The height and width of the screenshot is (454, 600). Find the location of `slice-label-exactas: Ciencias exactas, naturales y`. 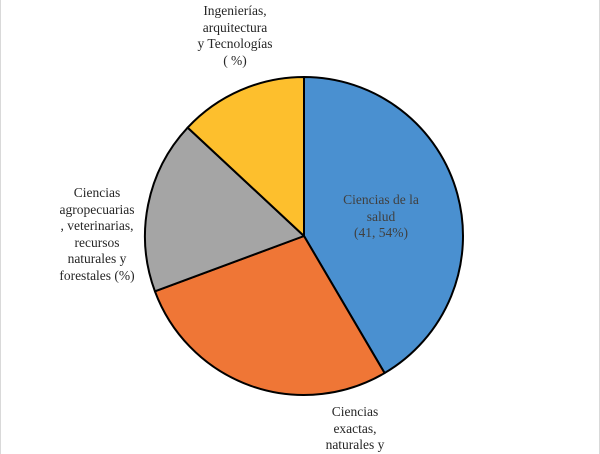

slice-label-exactas: Ciencias exactas, naturales y is located at coordinates (355, 429).